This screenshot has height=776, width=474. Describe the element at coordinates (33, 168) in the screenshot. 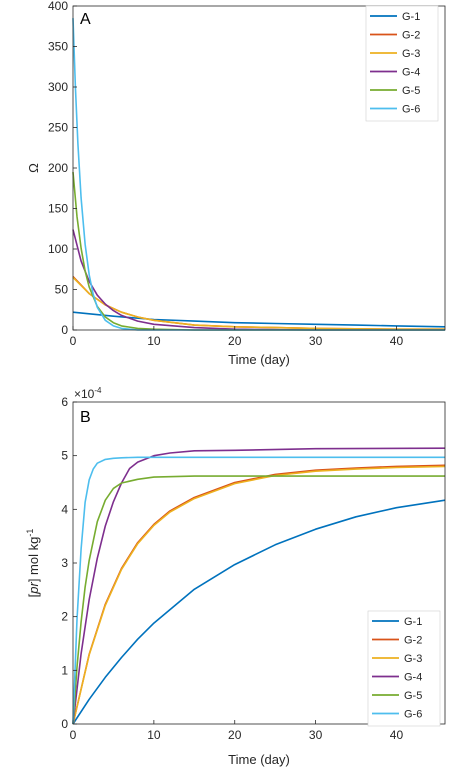

I see `y-axis-label-a: Ω` at that location.